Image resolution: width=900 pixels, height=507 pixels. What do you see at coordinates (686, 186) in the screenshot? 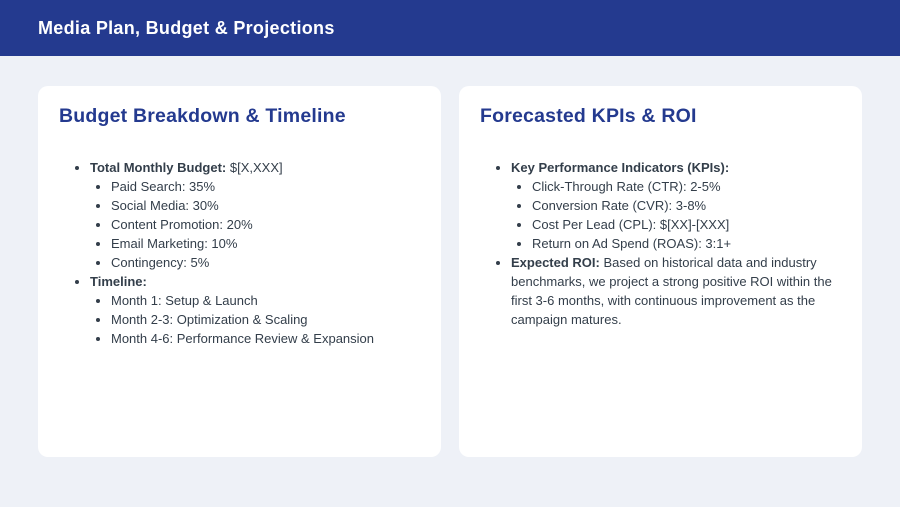
I see `list-item: Click-Through Rate (CTR): 2-5%` at bounding box center [686, 186].